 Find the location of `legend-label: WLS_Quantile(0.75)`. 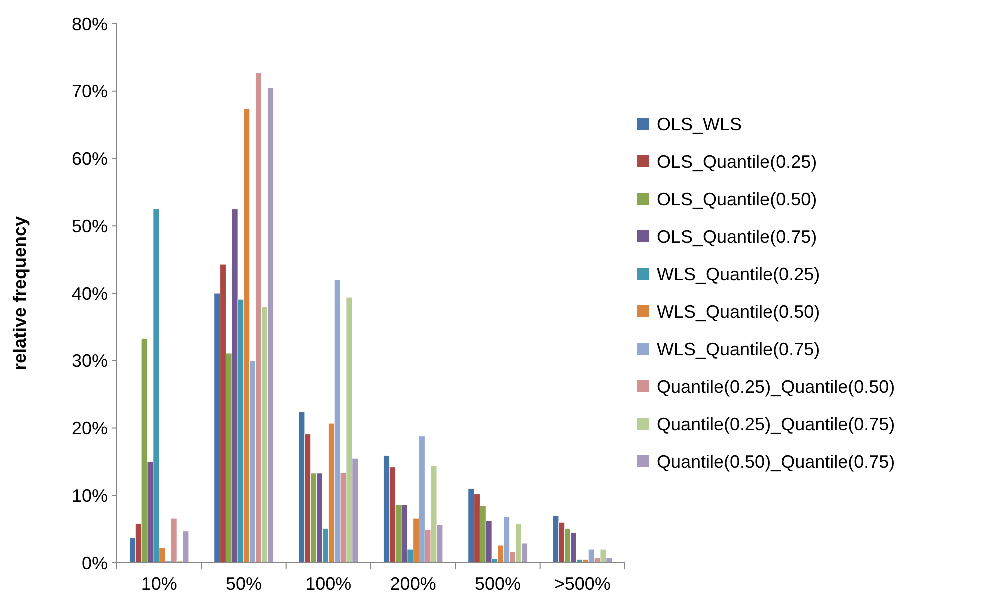

legend-label: WLS_Quantile(0.75) is located at coordinates (738, 349).